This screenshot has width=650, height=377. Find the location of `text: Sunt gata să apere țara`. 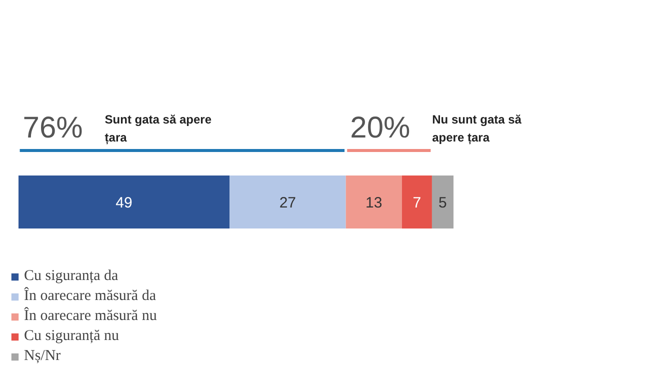

text: Sunt gata să apere țara is located at coordinates (158, 128).